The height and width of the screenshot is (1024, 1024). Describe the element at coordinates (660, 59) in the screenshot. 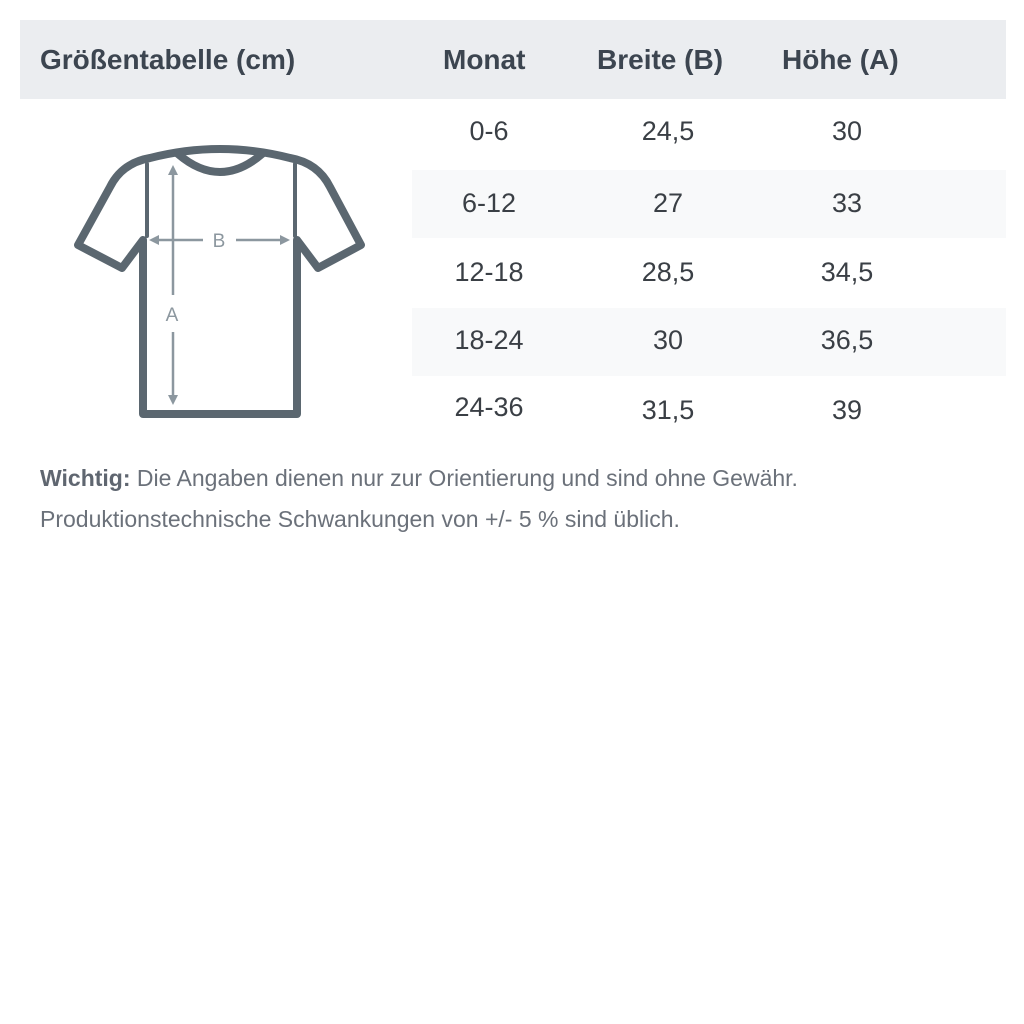

I see `column-header-width: Breite (B)` at that location.